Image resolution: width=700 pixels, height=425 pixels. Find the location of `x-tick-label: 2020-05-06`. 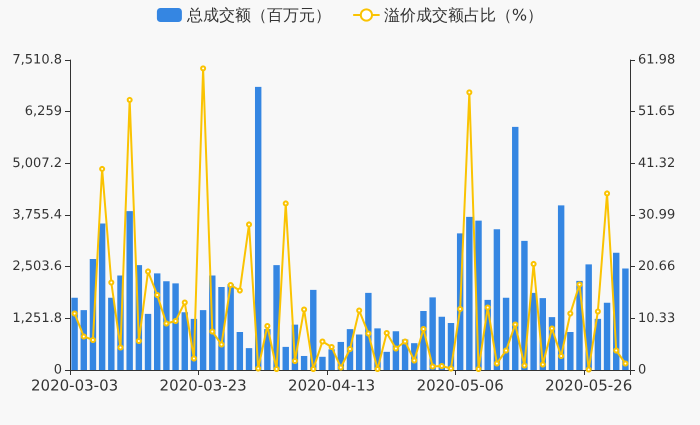

x-tick-label: 2020-05-06 is located at coordinates (460, 385).